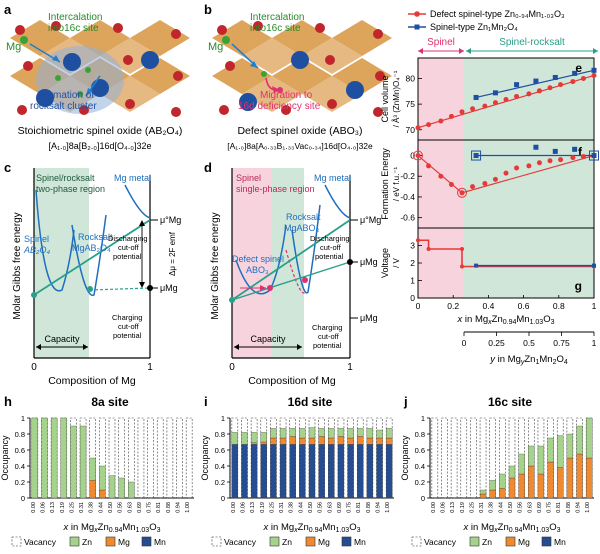  Describe the element at coordinates (474, 27) in the screenshot. I see `legend-spinel-label: Spinel-type Zn₁Mn₂O₄` at that location.